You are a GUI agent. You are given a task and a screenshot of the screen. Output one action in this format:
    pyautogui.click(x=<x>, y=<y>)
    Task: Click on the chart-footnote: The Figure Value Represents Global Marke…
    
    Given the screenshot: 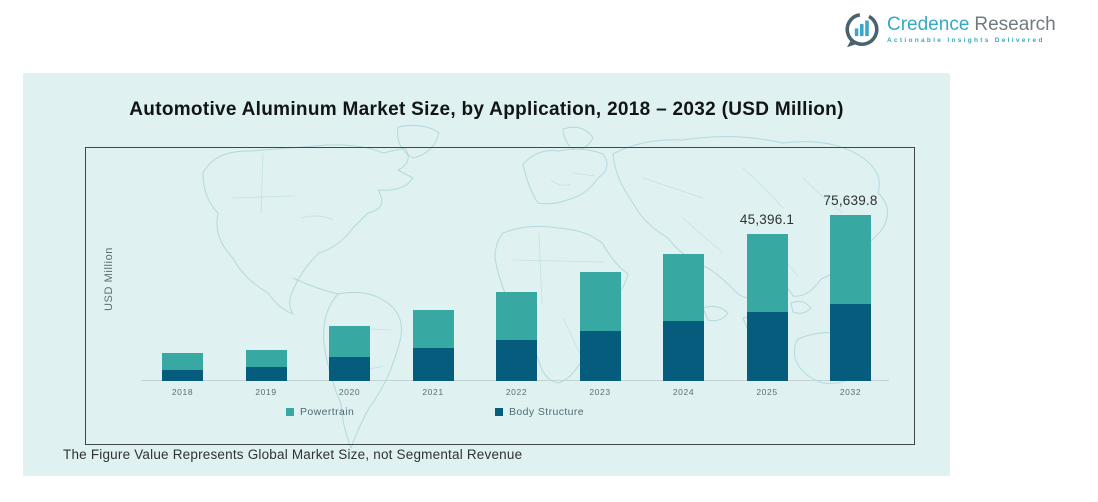 What is the action you would take?
    pyautogui.click(x=293, y=454)
    